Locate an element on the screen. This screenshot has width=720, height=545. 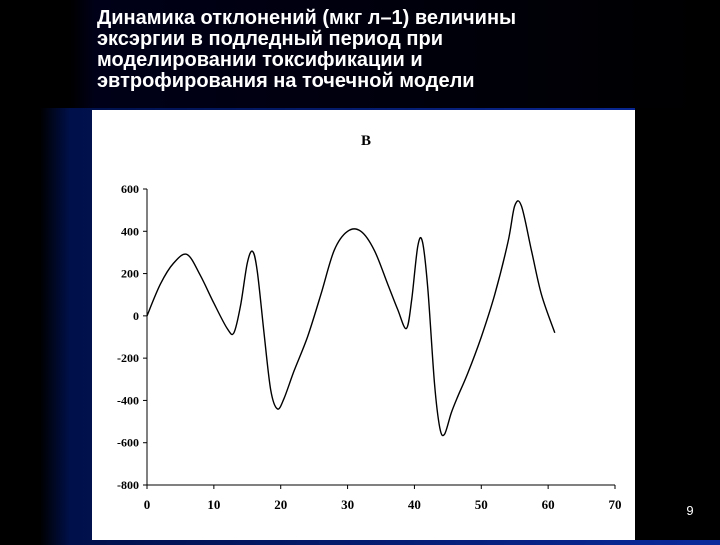
panel-label: В is located at coordinates (366, 141).